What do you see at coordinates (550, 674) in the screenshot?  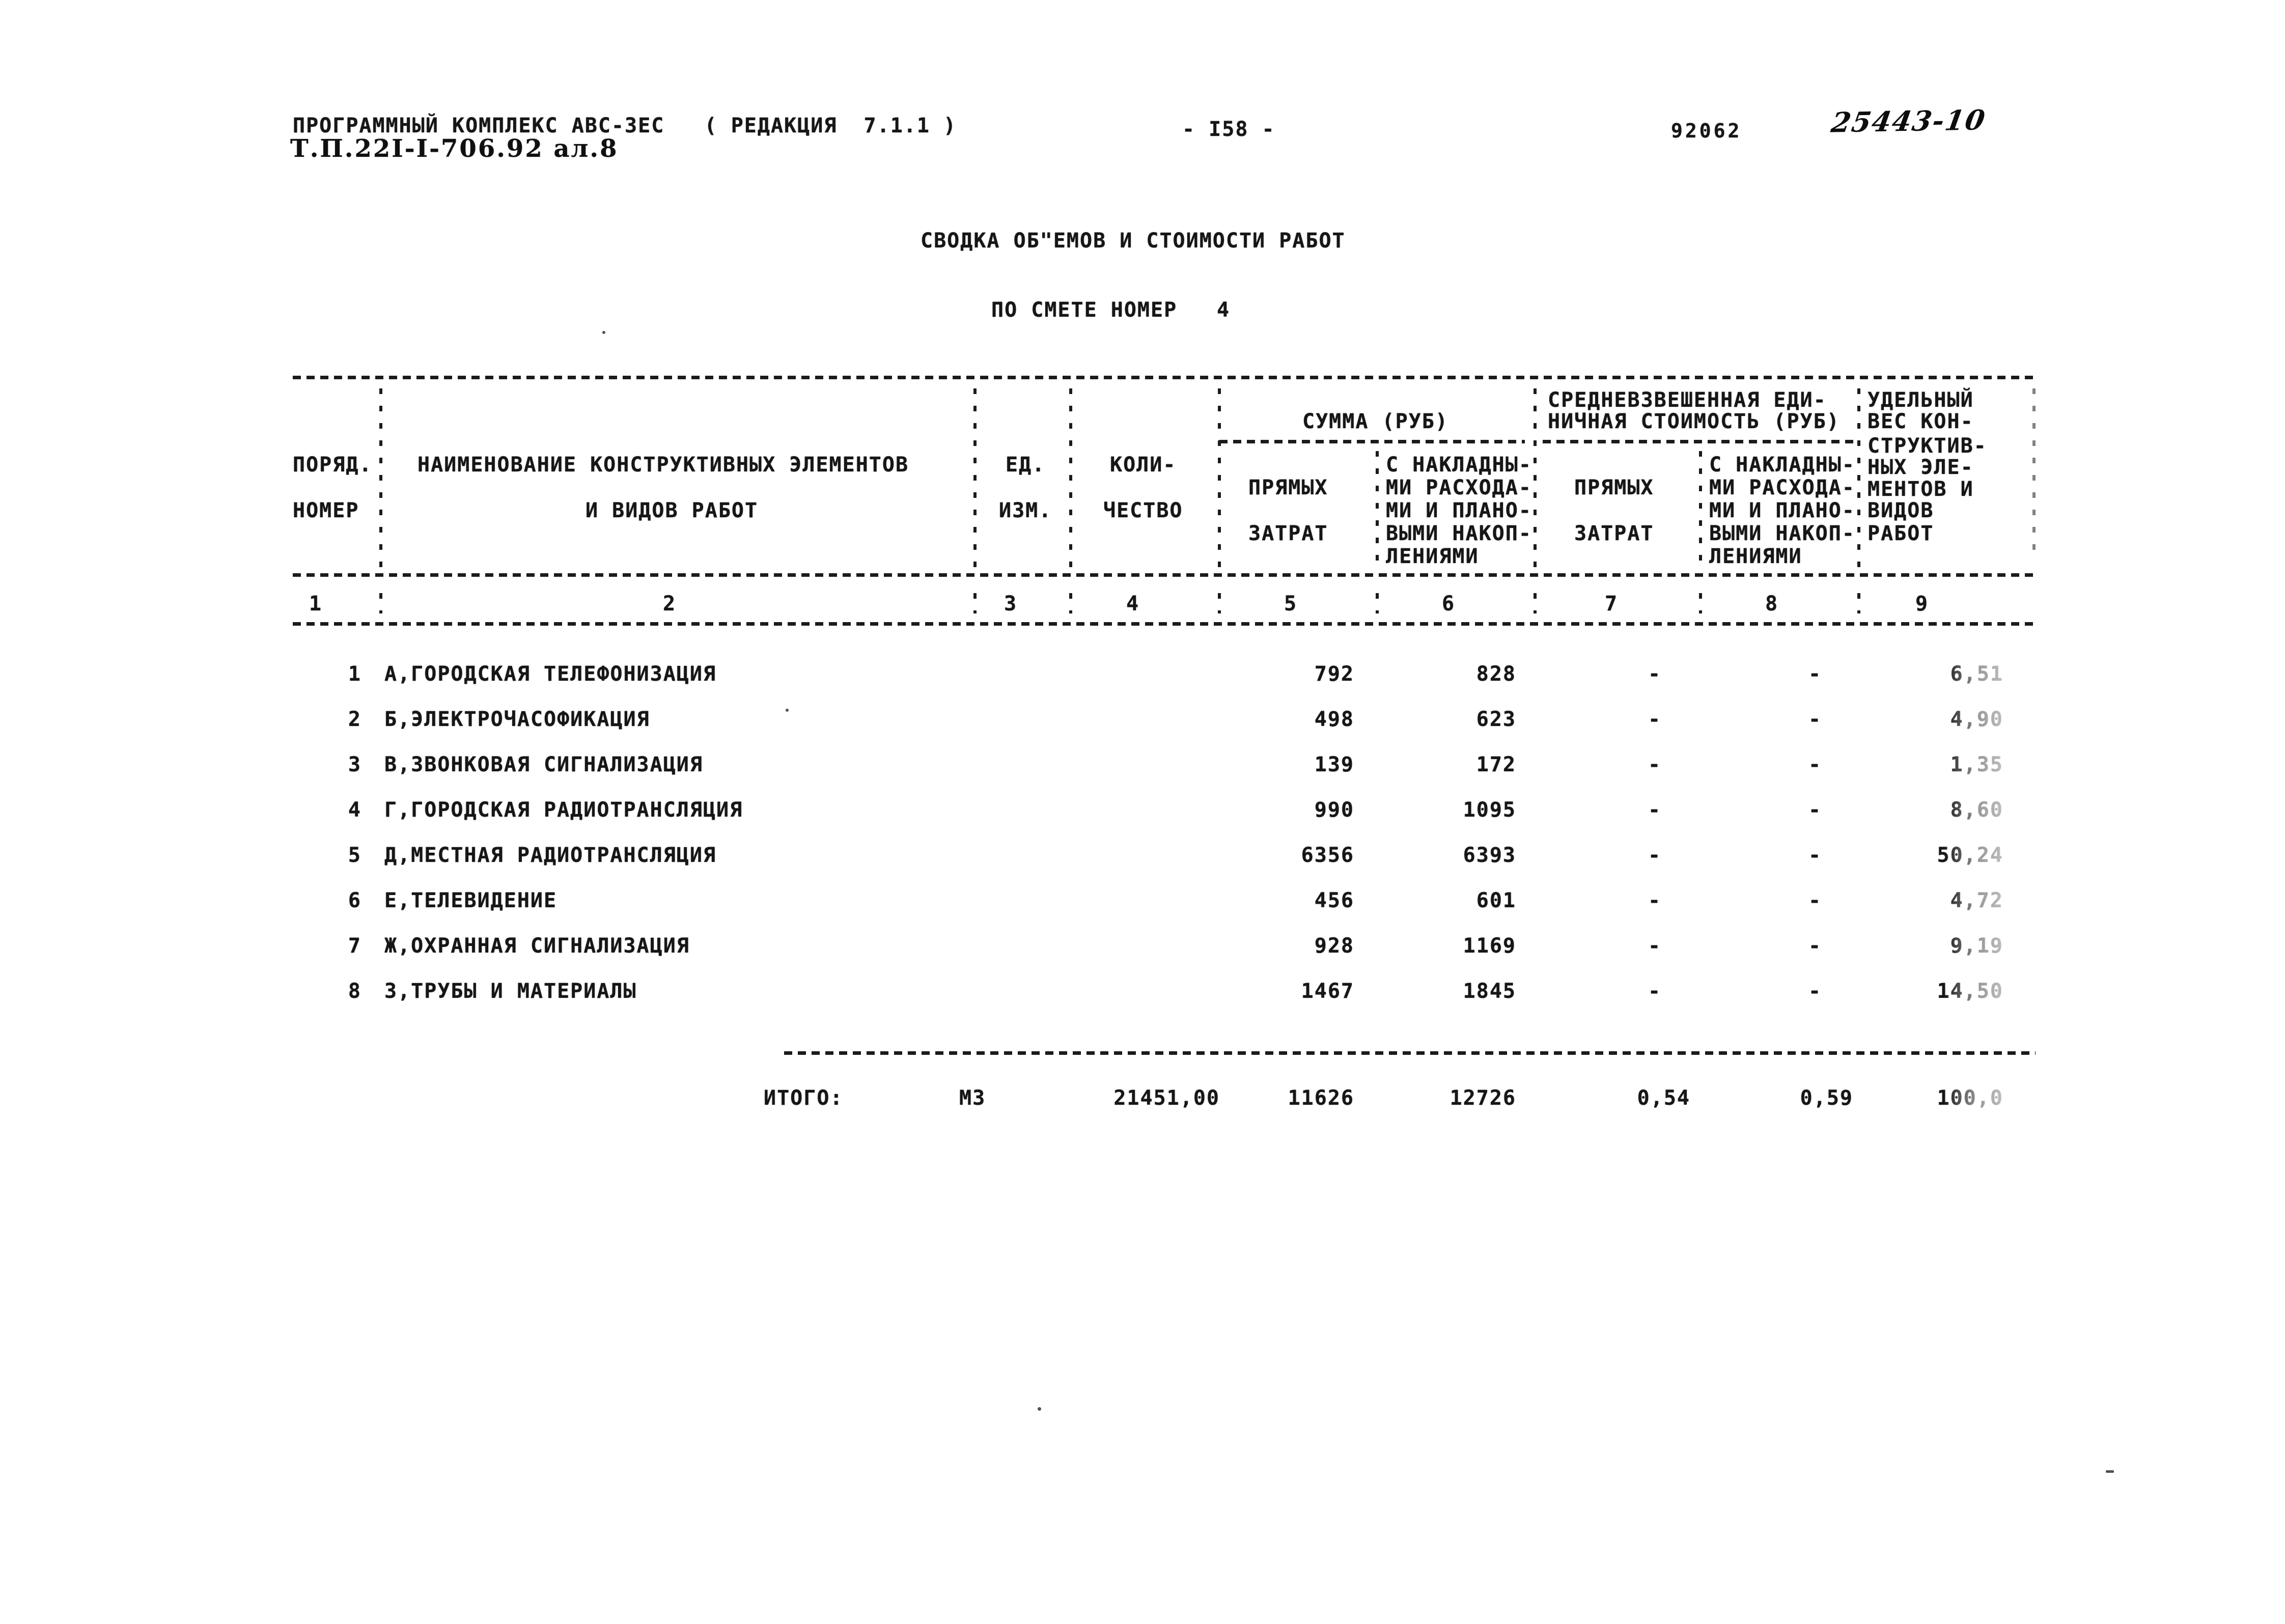 I see `row-work-name: А,ГОРОДСКАЯ ТЕЛЕФОНИЗАЦИЯ` at bounding box center [550, 674].